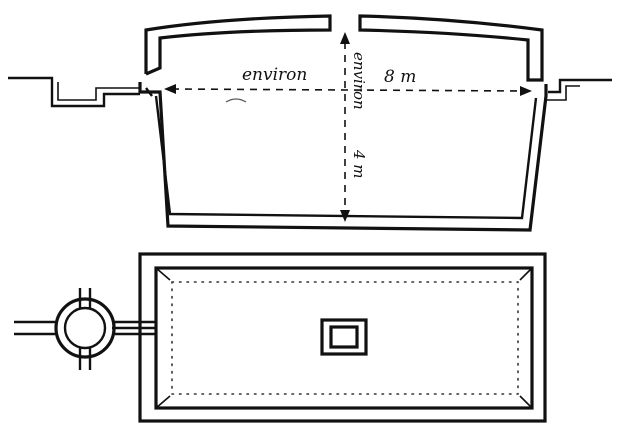  I want to click on ground-line-left, so click(74, 92).